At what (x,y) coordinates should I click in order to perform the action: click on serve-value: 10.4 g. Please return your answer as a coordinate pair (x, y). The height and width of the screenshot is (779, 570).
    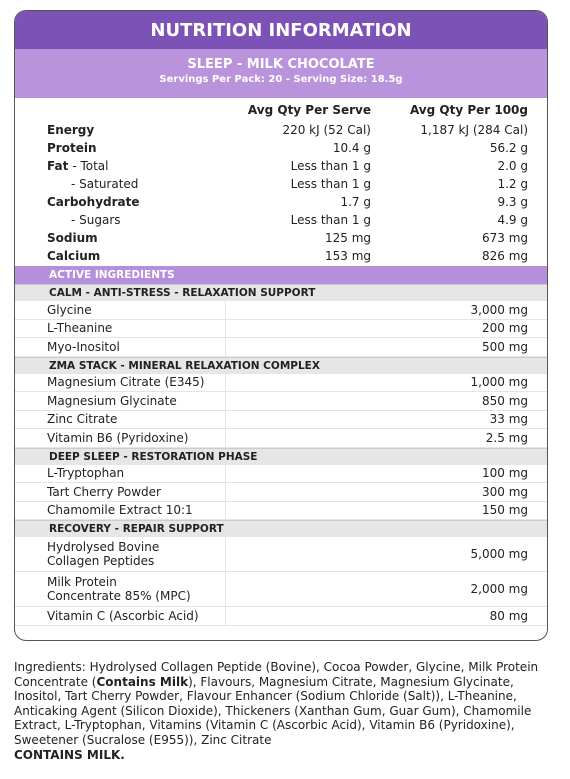
    Looking at the image, I should click on (351, 148).